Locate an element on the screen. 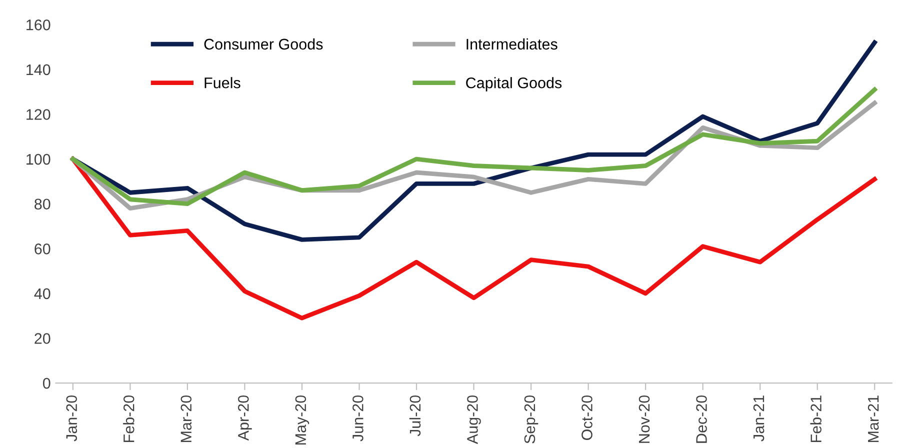  x-tick-label: Jun-20 is located at coordinates (358, 418).